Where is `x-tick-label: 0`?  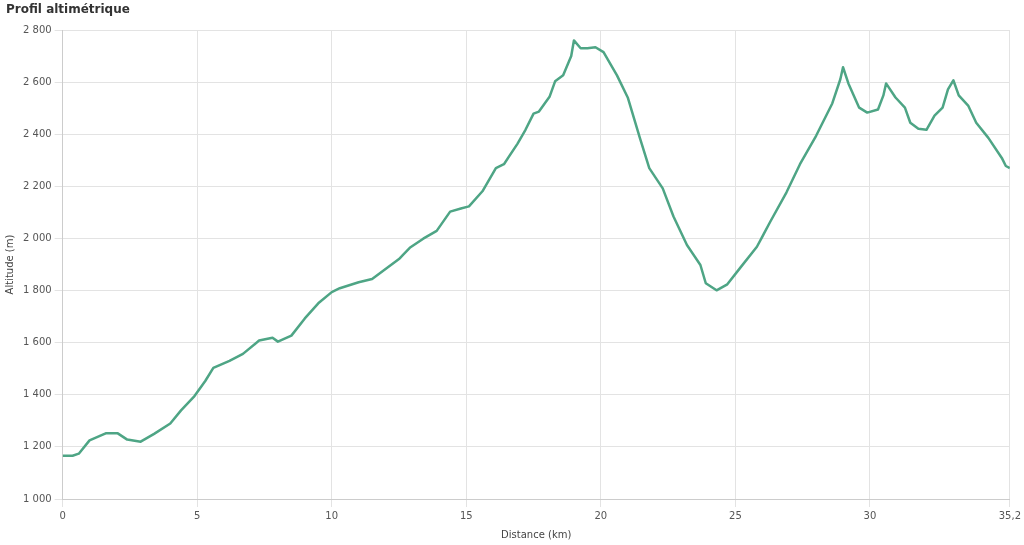 x-tick-label: 0 is located at coordinates (62, 515).